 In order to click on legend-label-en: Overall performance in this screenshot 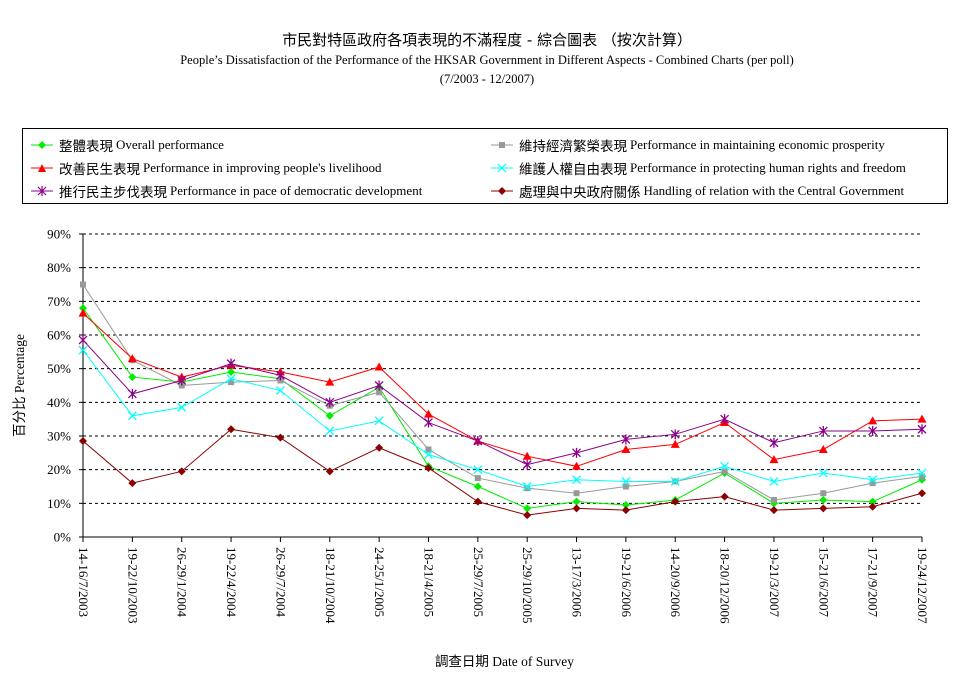, I will do `click(170, 144)`.